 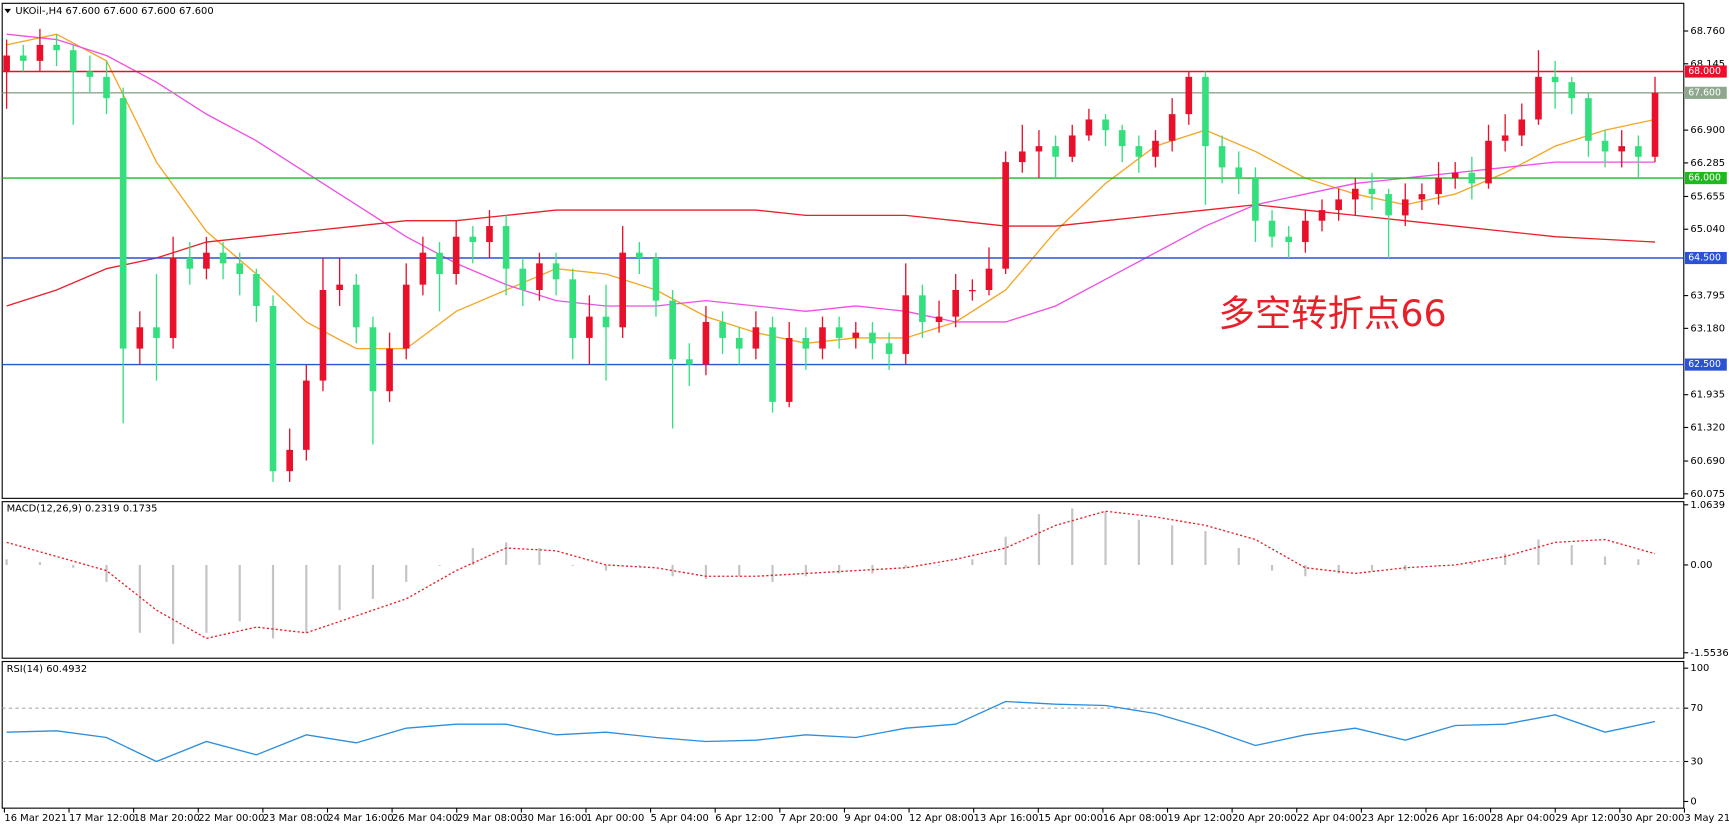 I want to click on y-tick-label: 61.935, so click(x=1707, y=395).